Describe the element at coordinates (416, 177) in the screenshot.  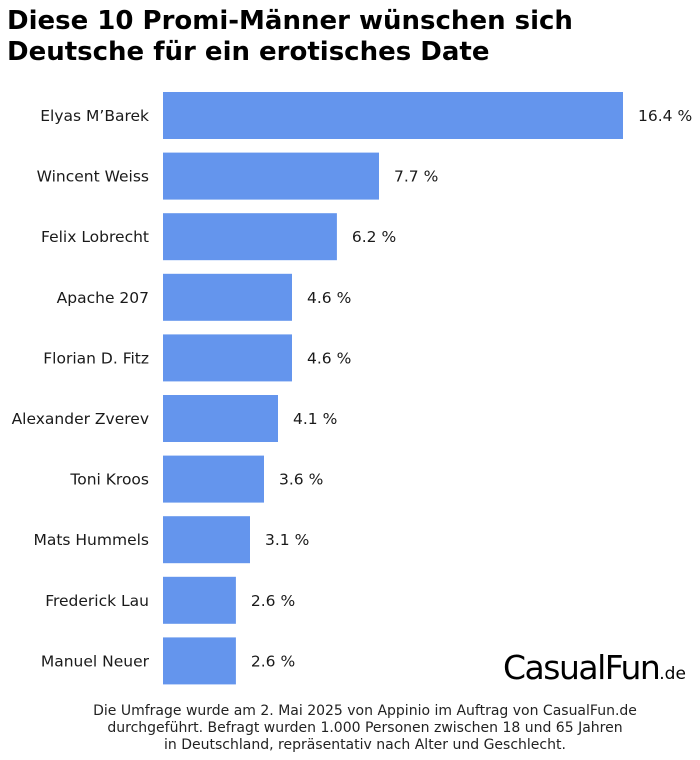
I see `value-label-2: 7.7 %` at that location.